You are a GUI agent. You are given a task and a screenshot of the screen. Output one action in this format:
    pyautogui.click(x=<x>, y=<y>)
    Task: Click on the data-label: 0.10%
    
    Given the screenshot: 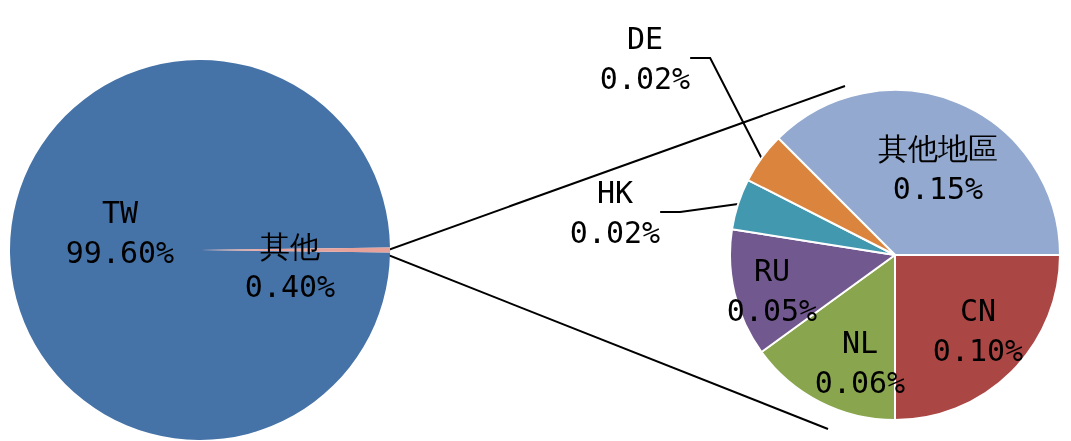 What is the action you would take?
    pyautogui.click(x=978, y=350)
    